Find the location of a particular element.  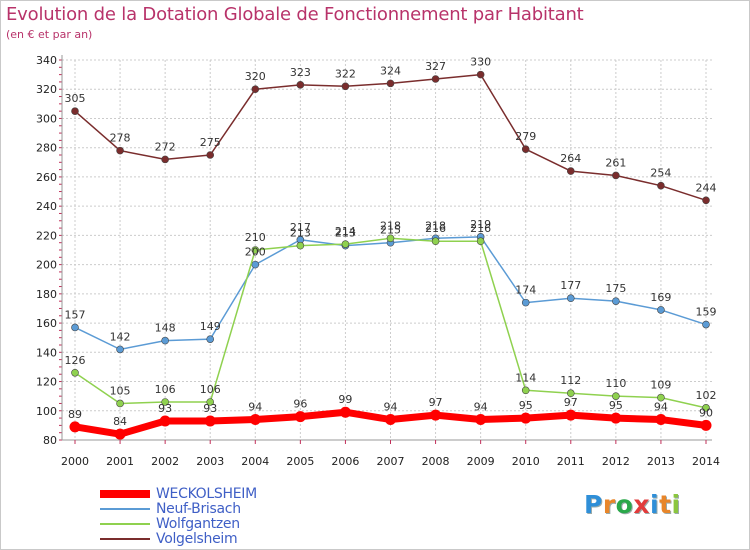

data-label-weckolsheim: 90 is located at coordinates (706, 412).